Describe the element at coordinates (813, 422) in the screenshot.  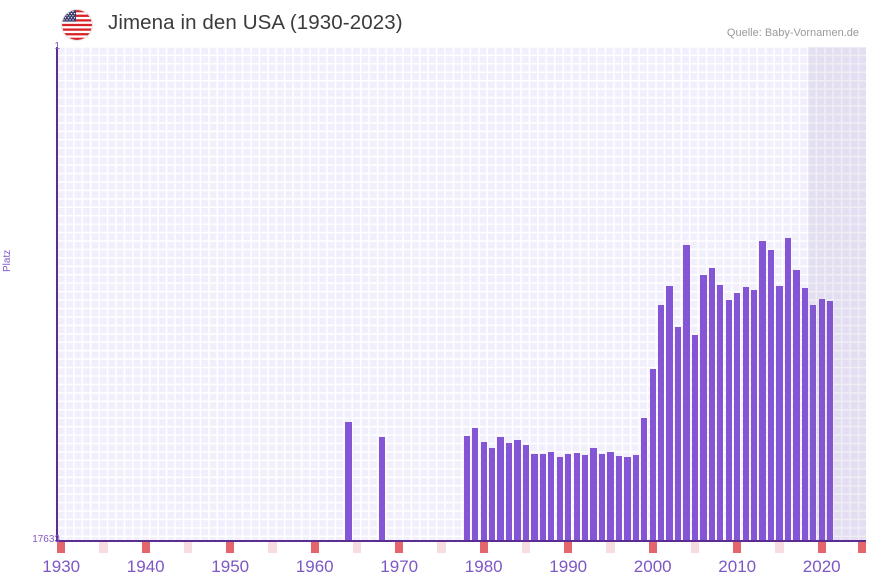
I see `bar-2019` at that location.